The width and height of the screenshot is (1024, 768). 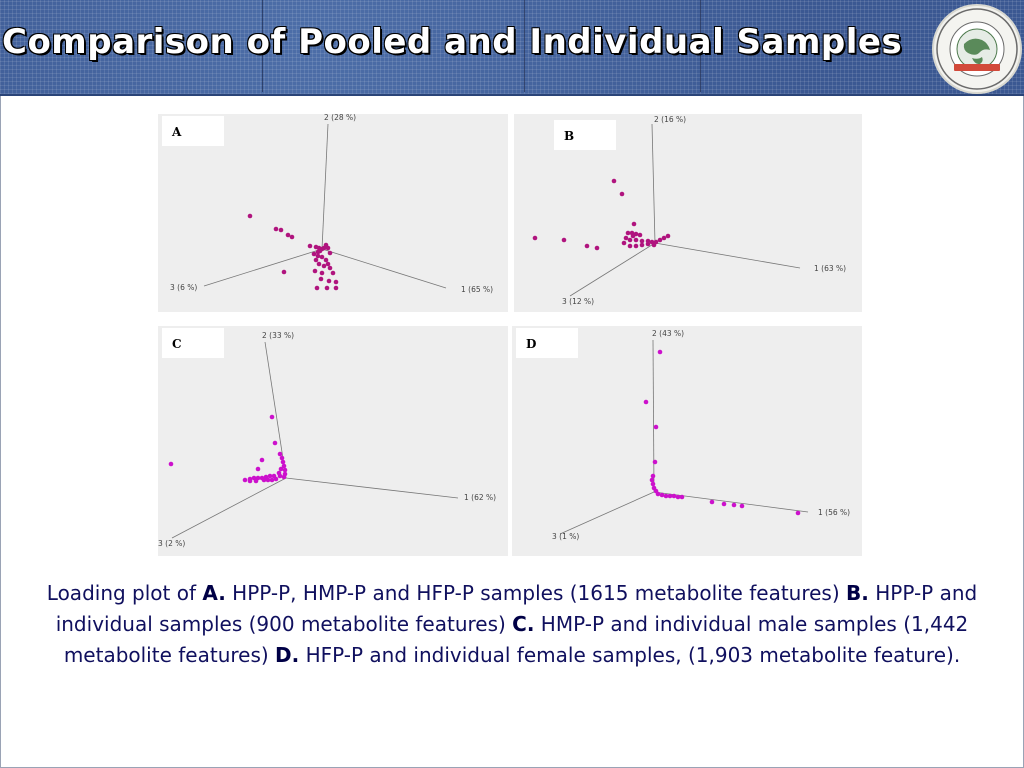 I want to click on panel-d-plot: 2 (43 %) 1 (56 %) 3 (1 %), so click(x=701, y=435).